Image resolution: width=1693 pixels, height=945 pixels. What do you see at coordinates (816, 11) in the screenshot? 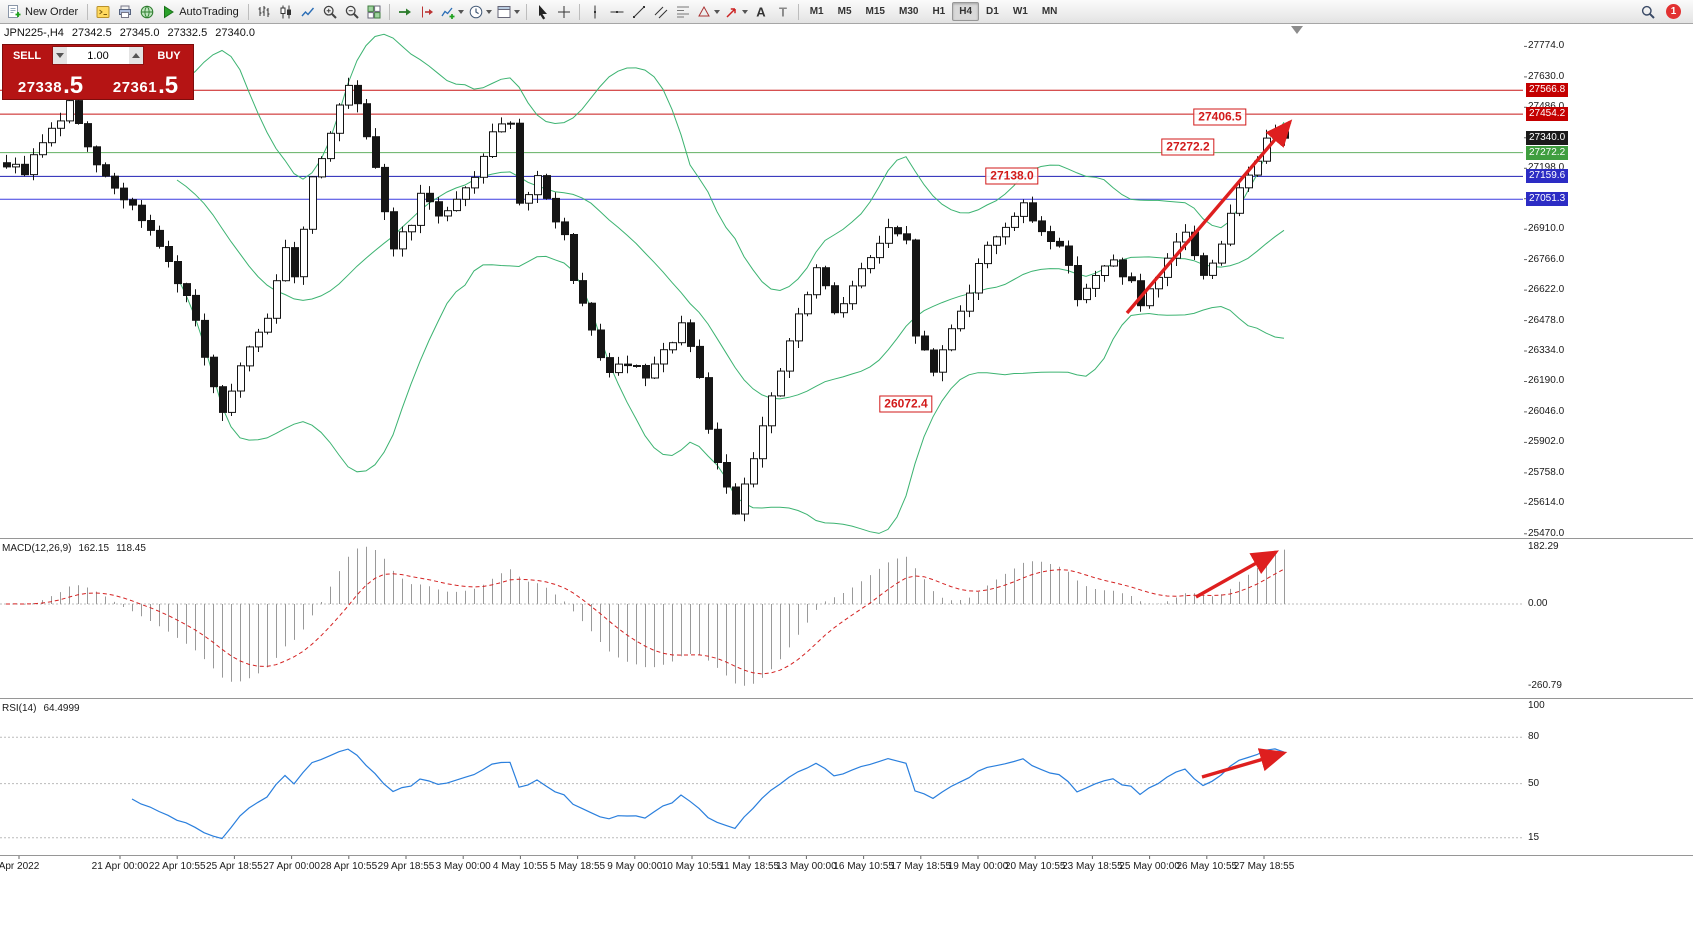
I see `timeframe-m1-button: M1` at bounding box center [816, 11].